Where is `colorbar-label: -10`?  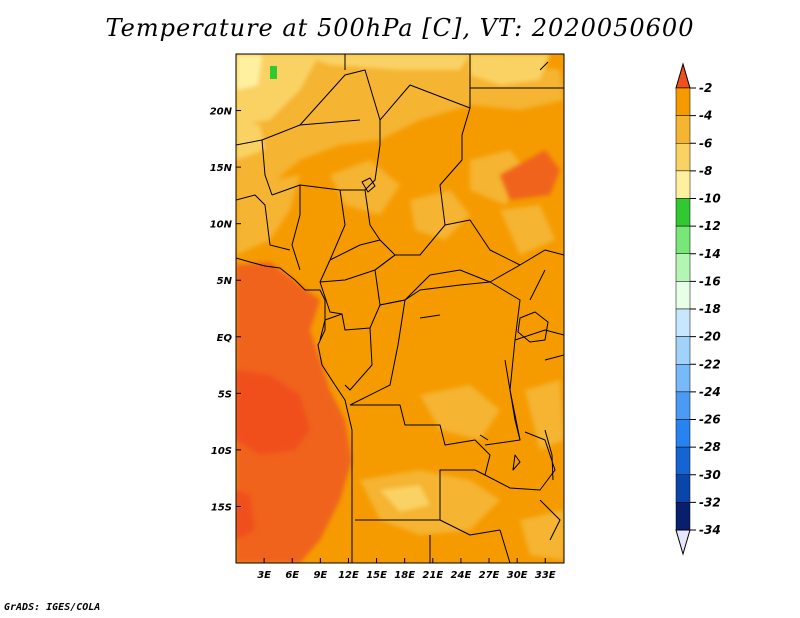 colorbar-label: -10 is located at coordinates (710, 199).